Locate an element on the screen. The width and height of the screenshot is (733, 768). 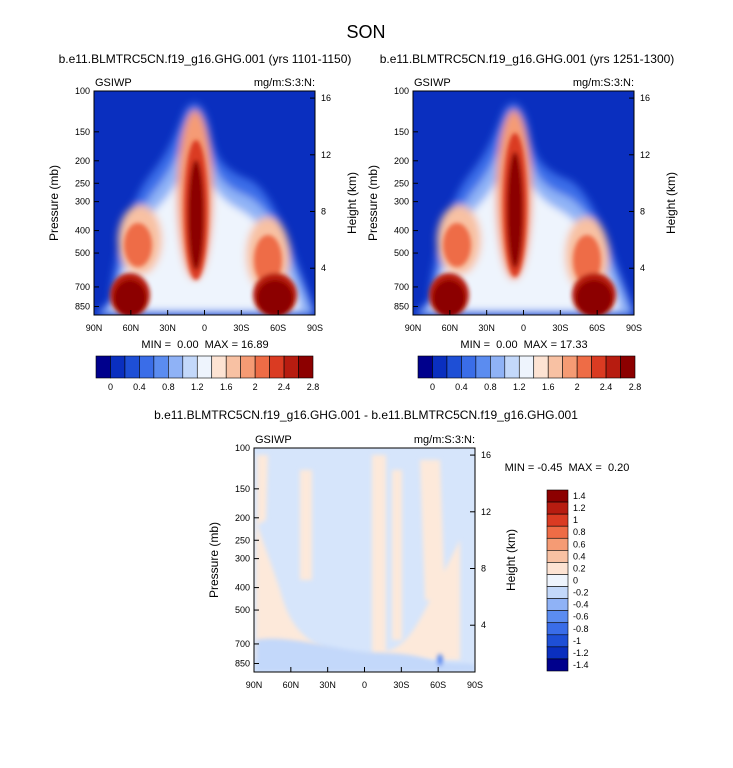
colorbar-label: 0.6 is located at coordinates (579, 544).